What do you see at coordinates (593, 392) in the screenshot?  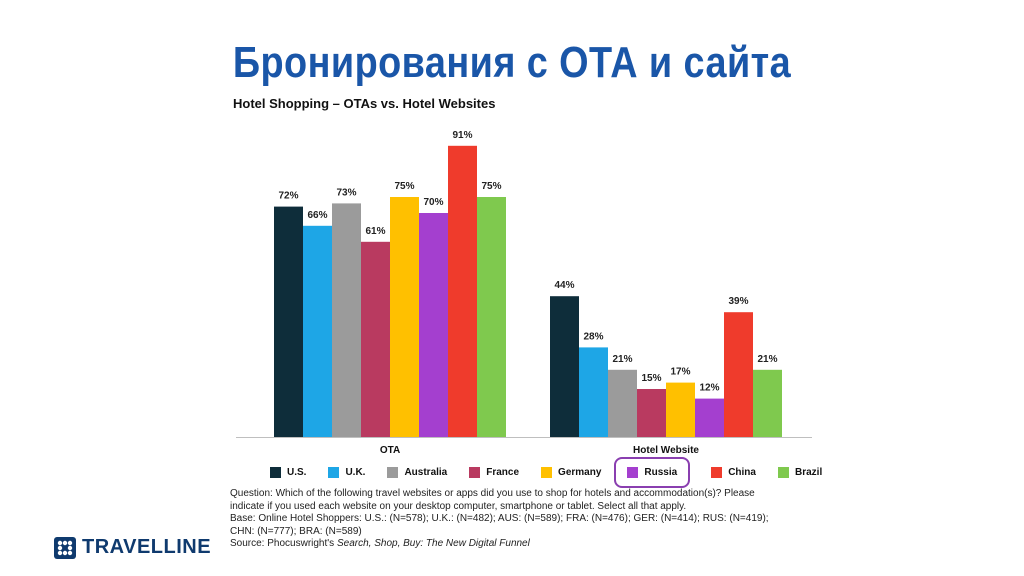 I see `bar-u-k-hotel-website` at bounding box center [593, 392].